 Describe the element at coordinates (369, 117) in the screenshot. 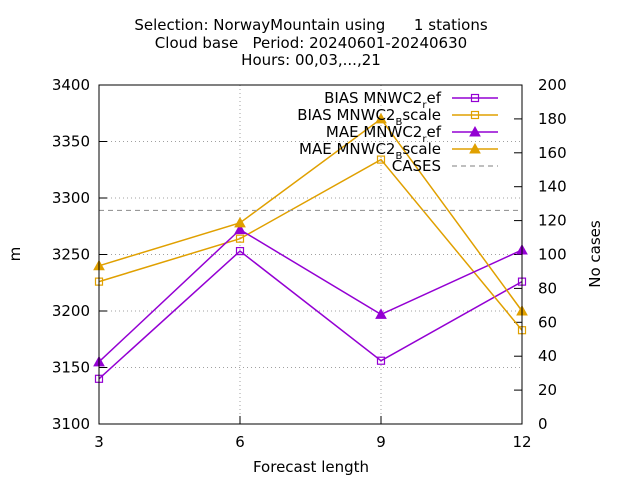

I see `legend-label: BIAS MNWC2Bscale` at that location.